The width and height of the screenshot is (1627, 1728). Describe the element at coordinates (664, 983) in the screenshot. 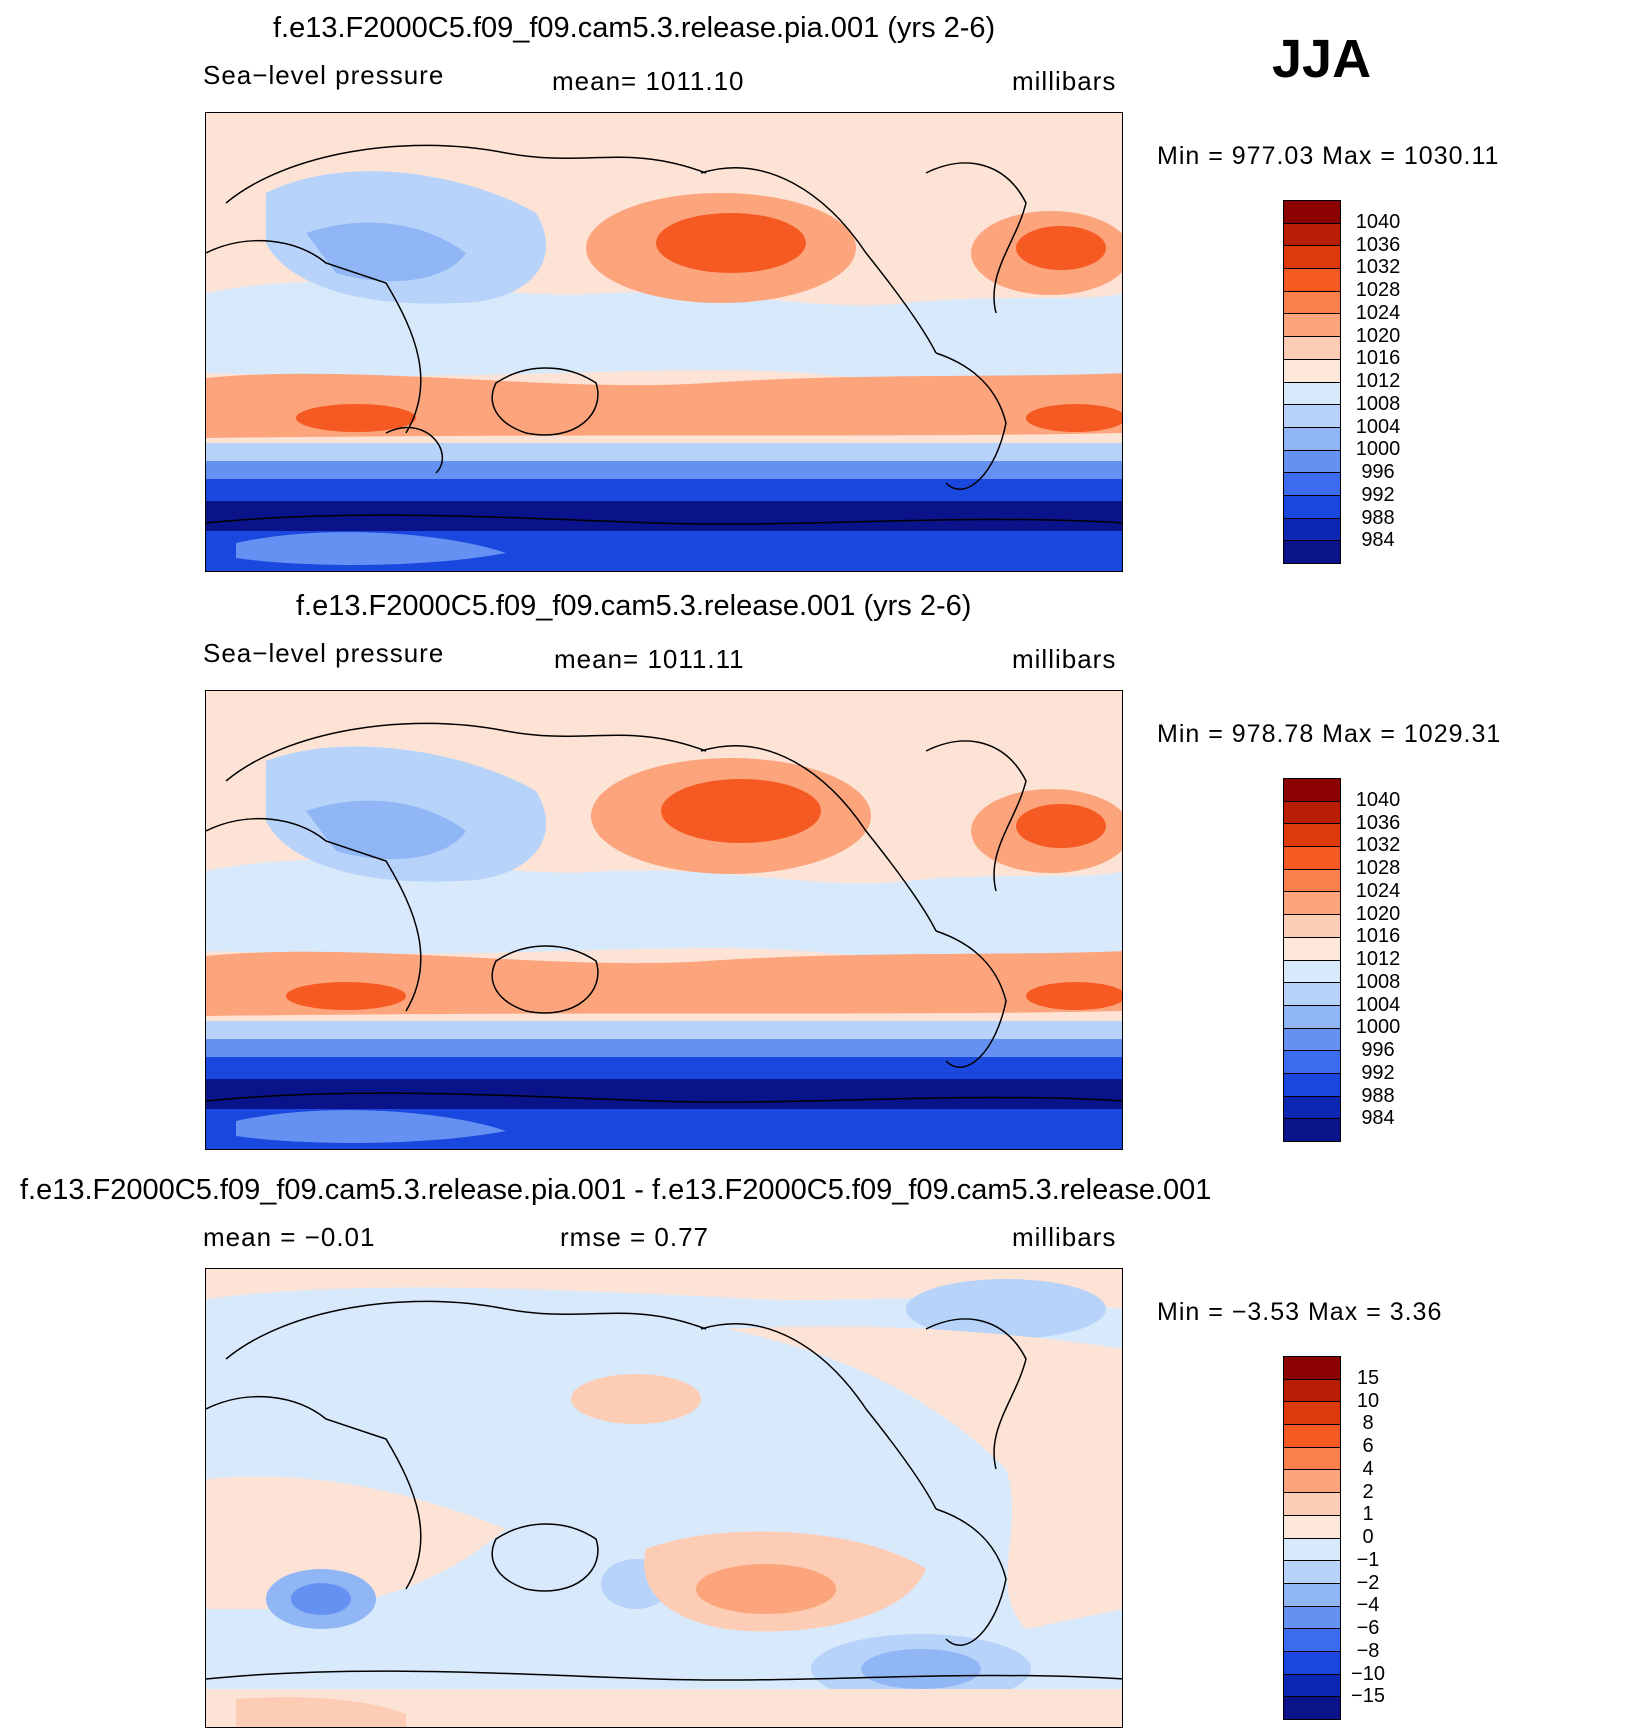

I see `southern-subtropical-high-band` at that location.